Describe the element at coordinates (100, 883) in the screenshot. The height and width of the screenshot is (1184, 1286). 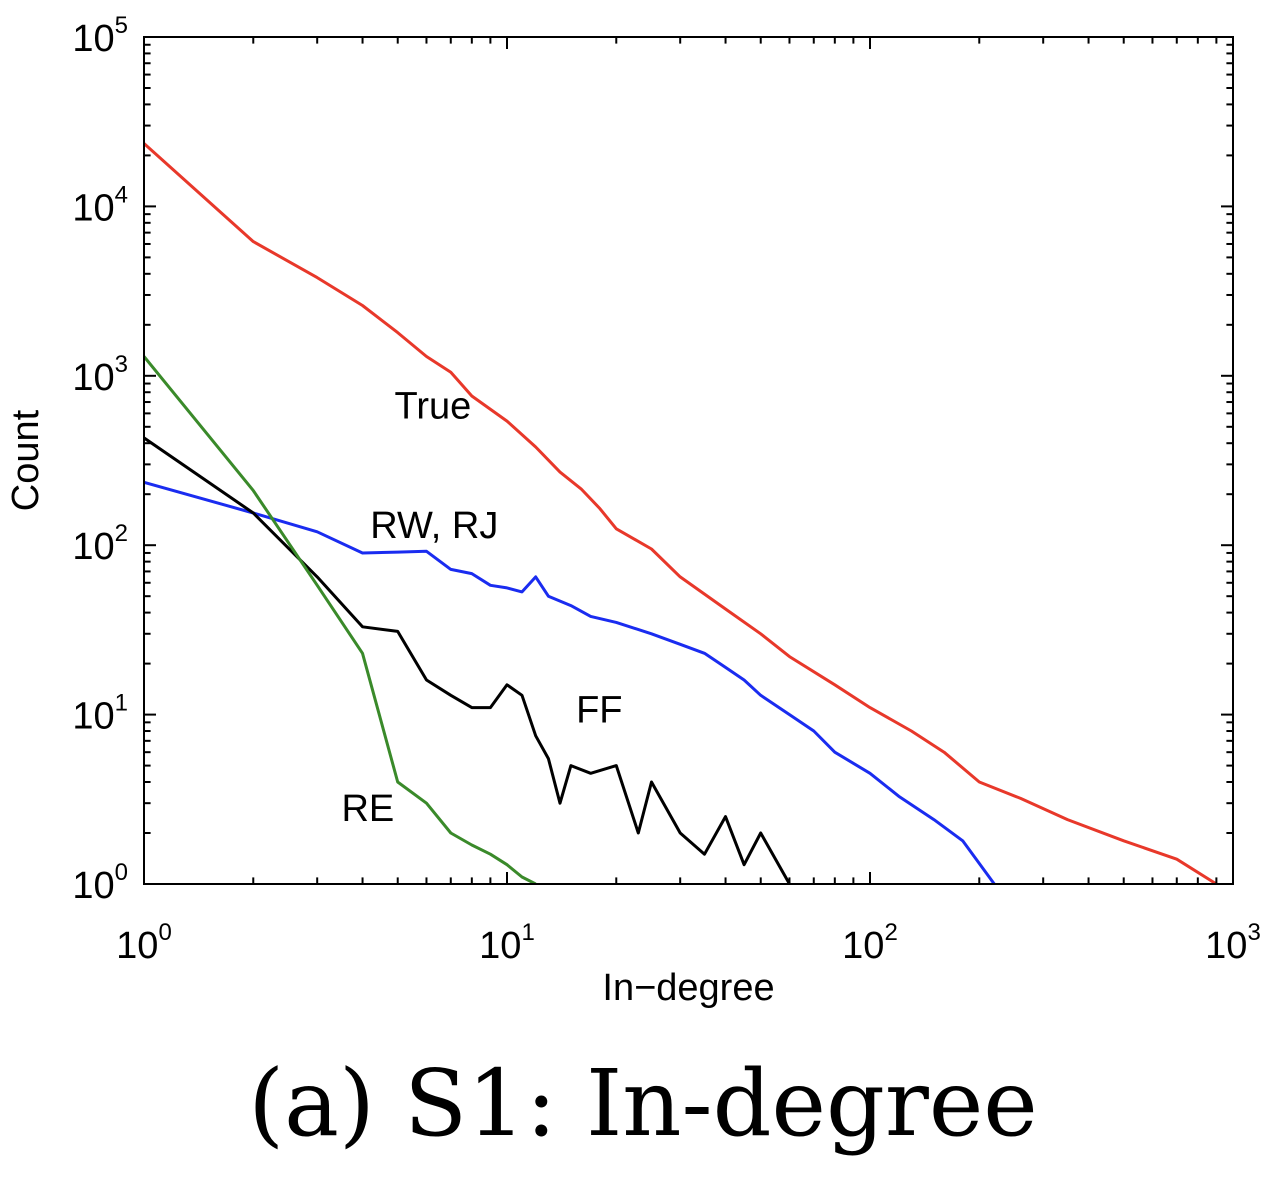
I see `y-tick-label: 10⁰` at that location.